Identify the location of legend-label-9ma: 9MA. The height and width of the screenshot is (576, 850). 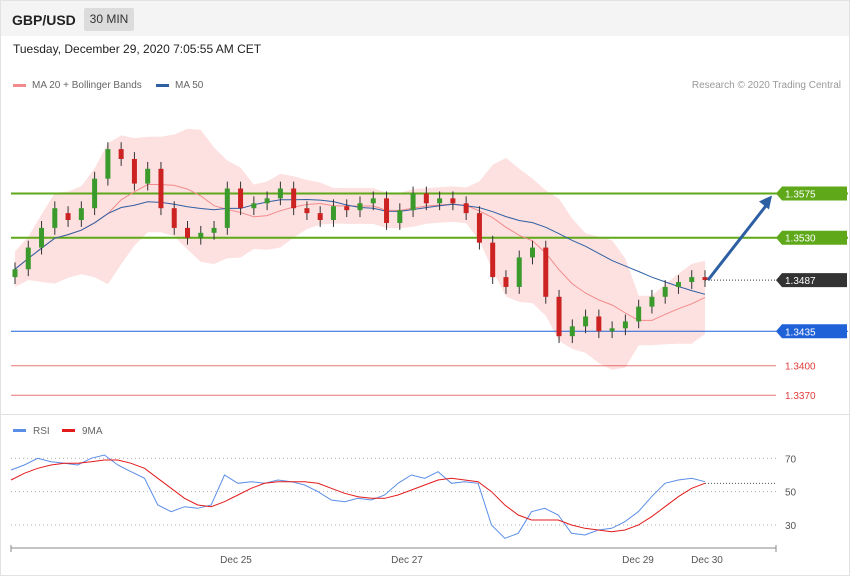
(92, 431).